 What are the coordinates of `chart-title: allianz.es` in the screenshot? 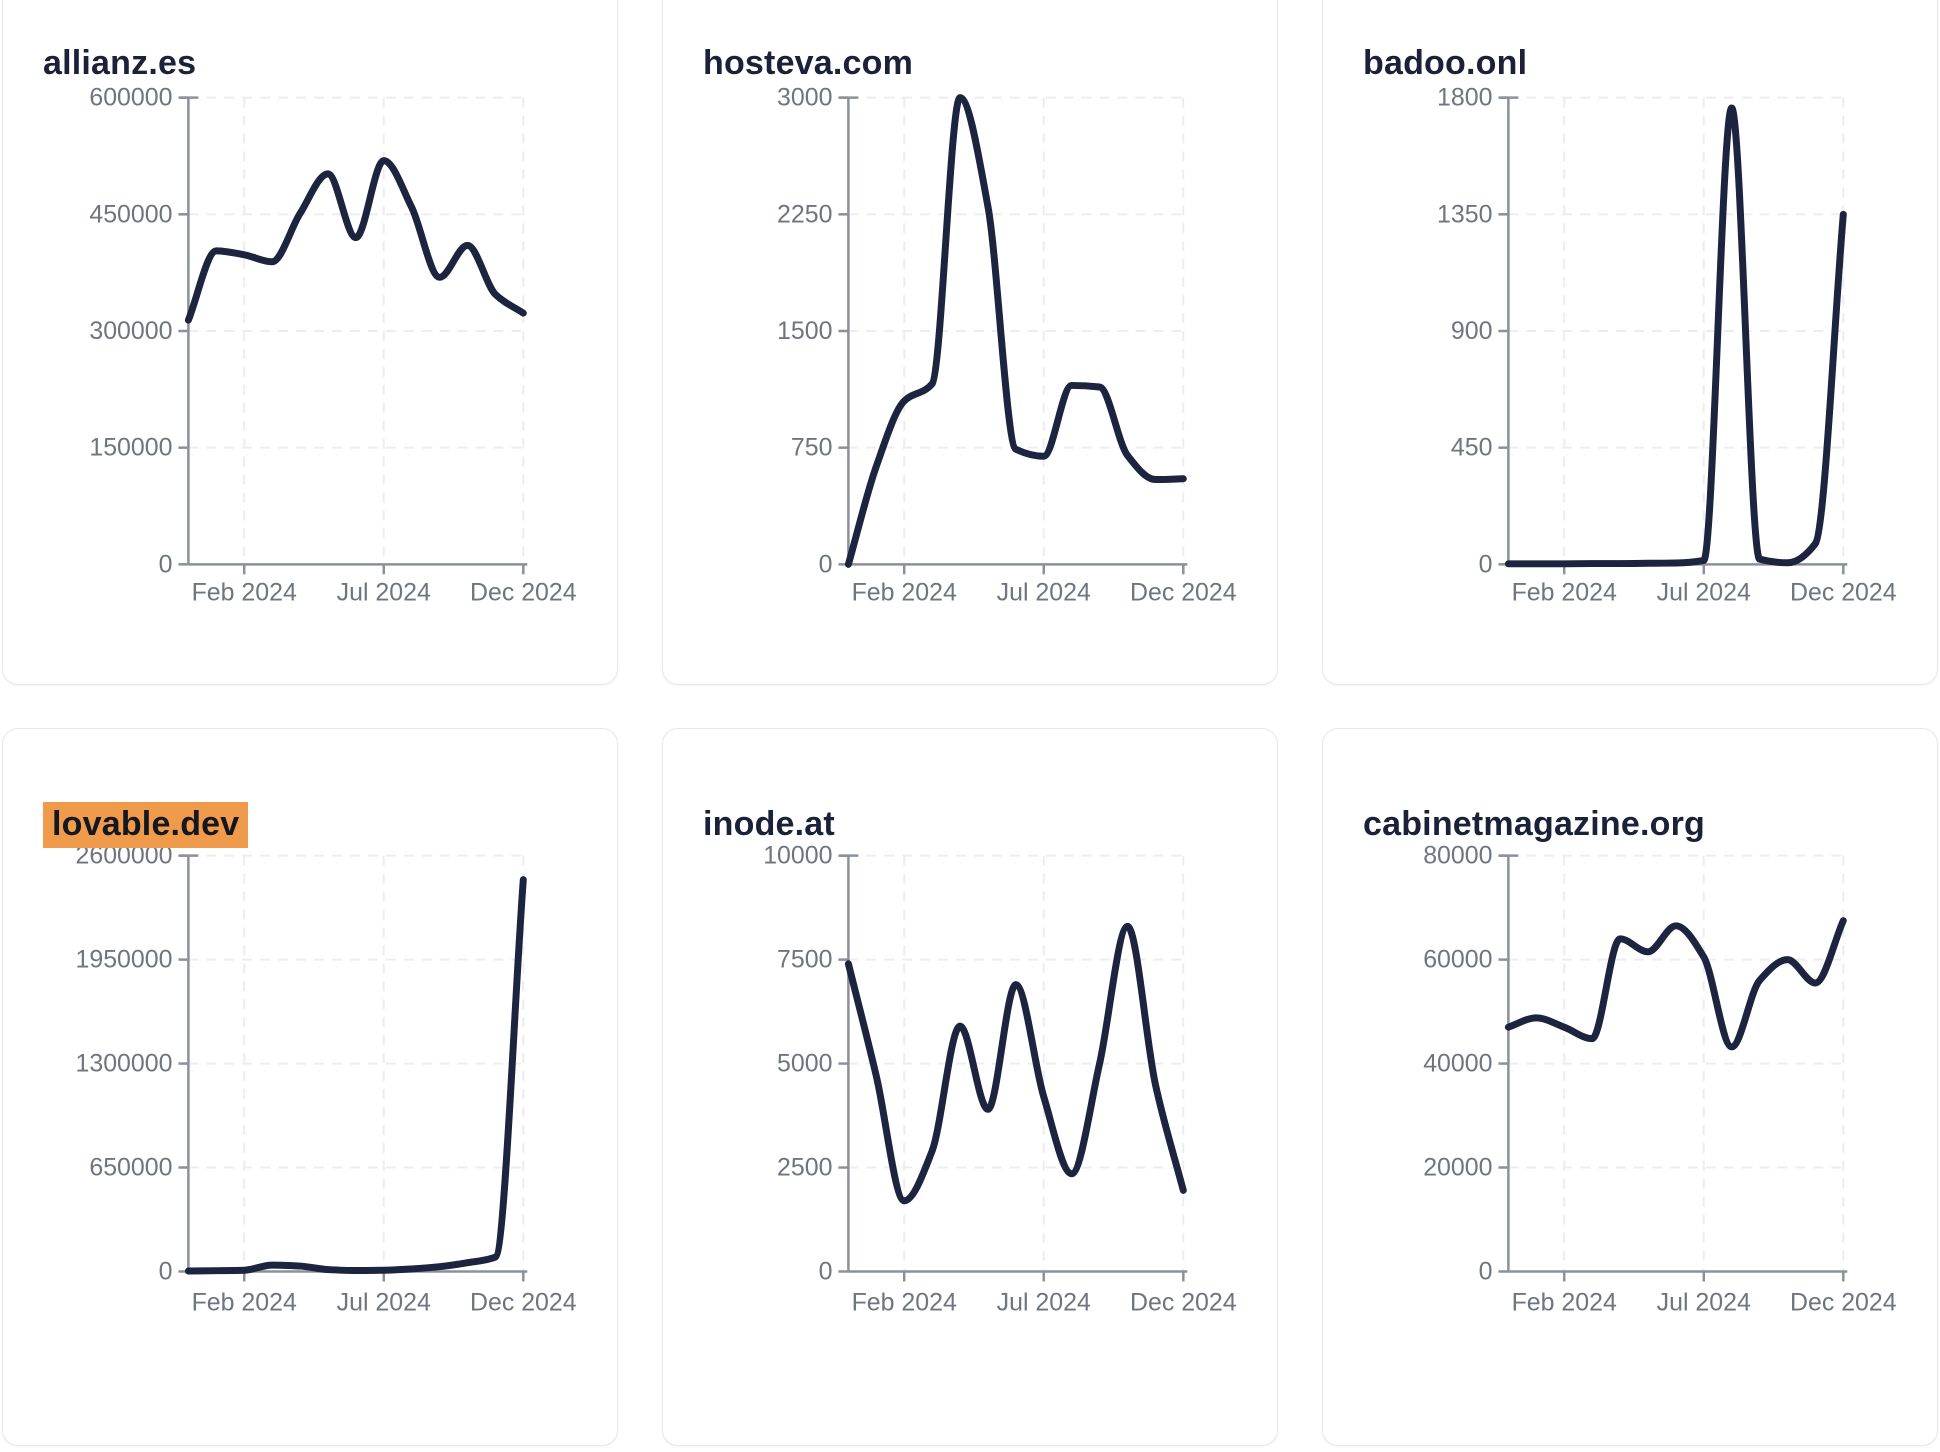 It's located at (119, 63).